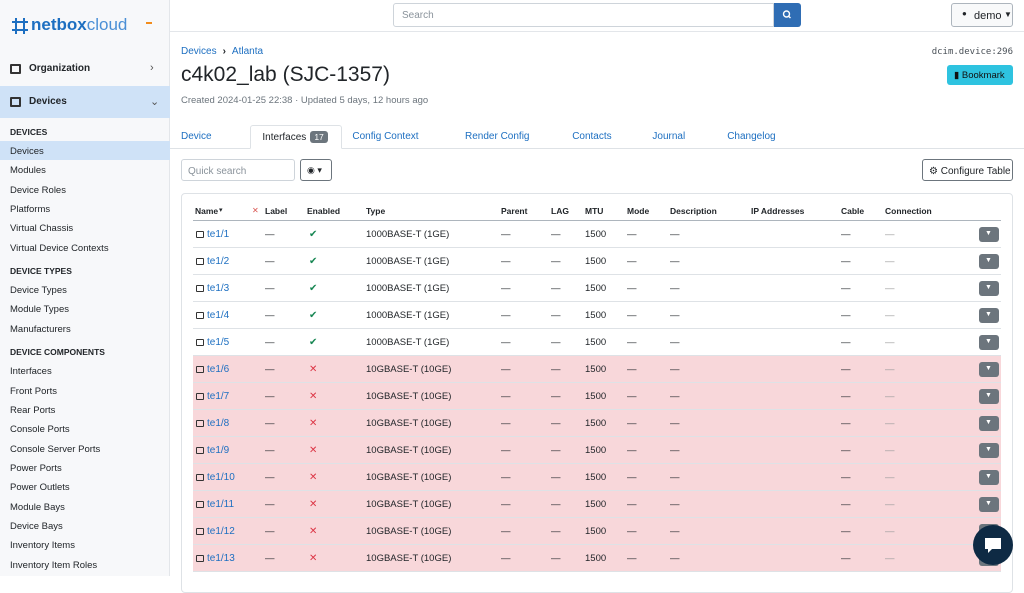 The width and height of the screenshot is (1024, 593). Describe the element at coordinates (42, 229) in the screenshot. I see `sidebar-item: Virtual Chassis` at that location.